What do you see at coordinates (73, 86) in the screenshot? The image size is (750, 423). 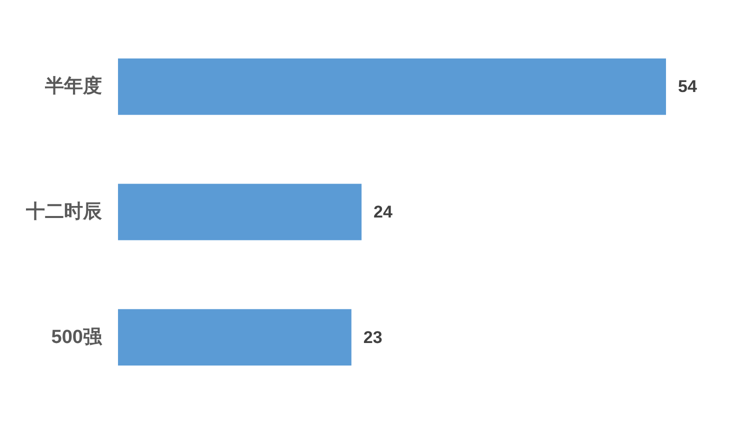 I see `y-tick-label: 半年度` at bounding box center [73, 86].